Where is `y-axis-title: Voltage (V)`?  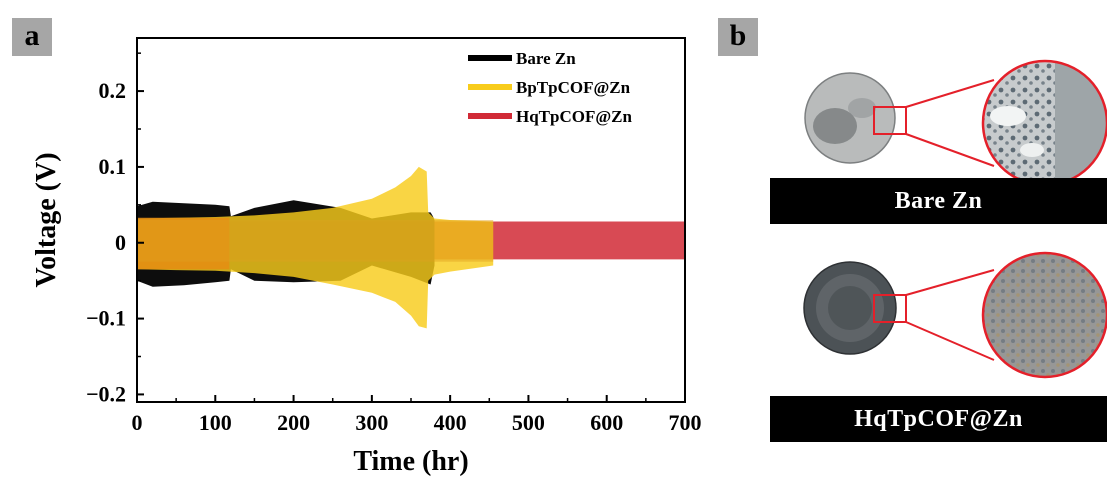 y-axis-title: Voltage (V) is located at coordinates (46, 219).